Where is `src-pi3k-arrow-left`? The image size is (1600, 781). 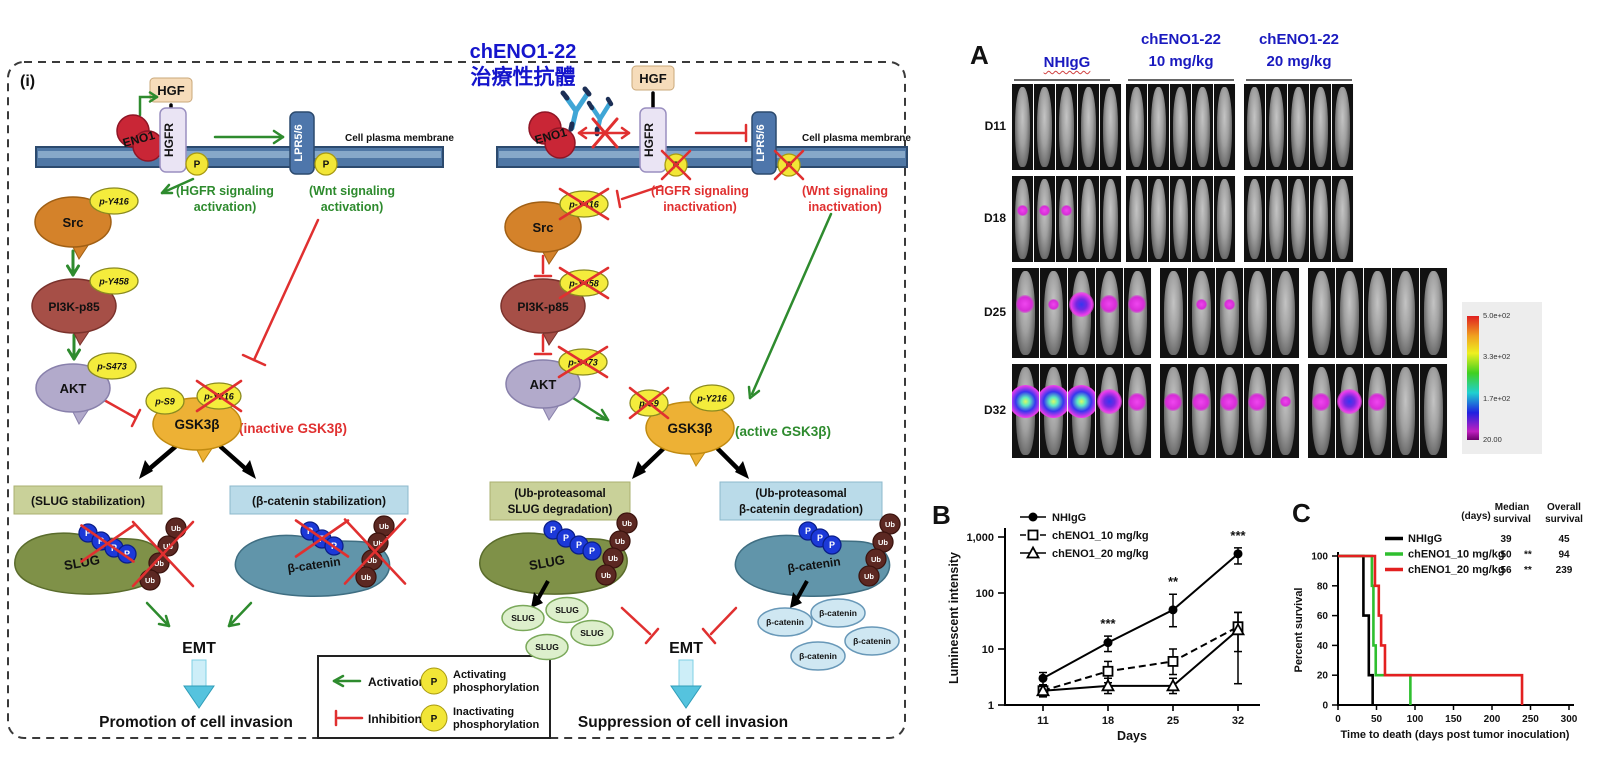 src-pi3k-arrow-left is located at coordinates (73, 263).